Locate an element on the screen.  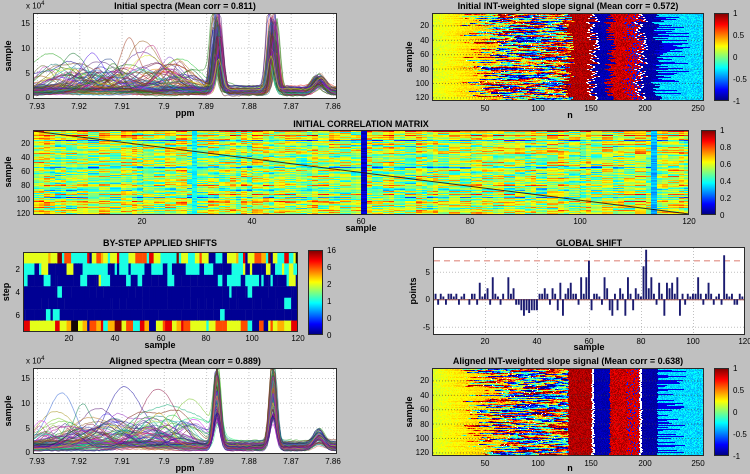
tick-label: -5 is located at coordinates (426, 327).